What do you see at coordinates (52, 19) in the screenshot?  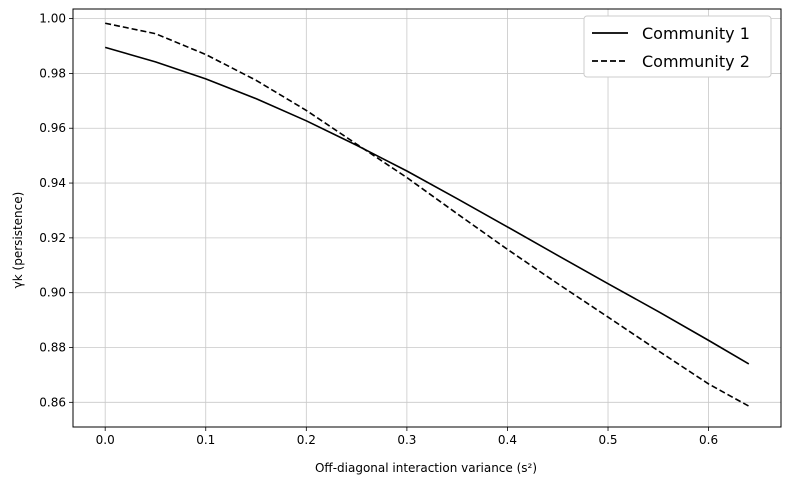 I see `y-tick-label: 1.00` at bounding box center [52, 19].